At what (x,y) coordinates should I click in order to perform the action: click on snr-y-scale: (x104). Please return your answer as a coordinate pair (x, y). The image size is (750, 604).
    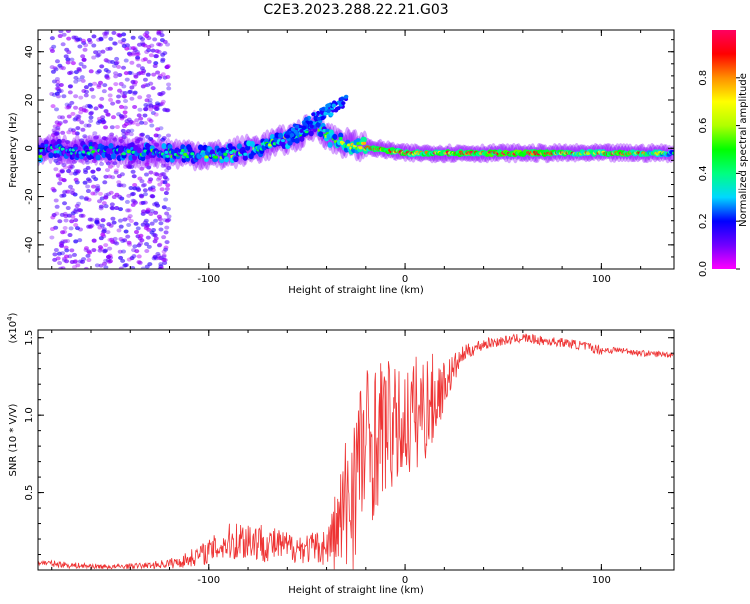
    Looking at the image, I should click on (12, 327).